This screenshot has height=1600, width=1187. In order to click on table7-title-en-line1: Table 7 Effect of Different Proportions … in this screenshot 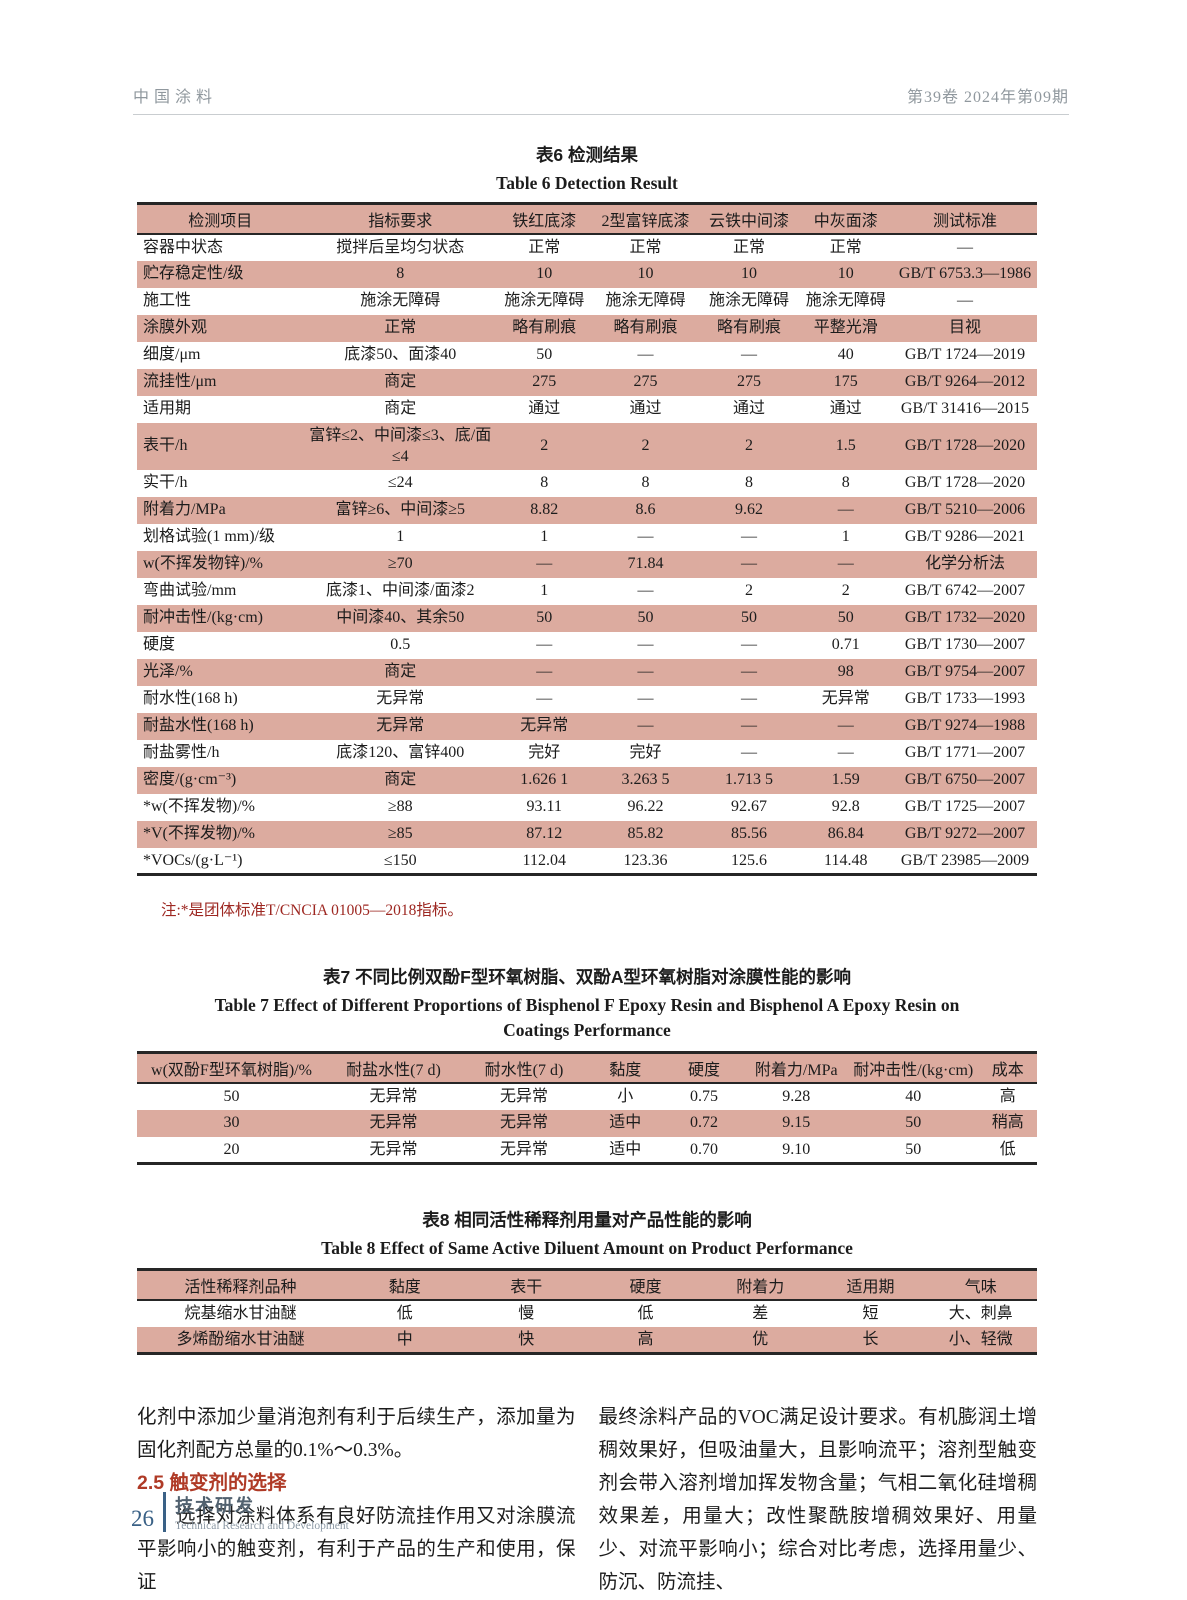, I will do `click(587, 1005)`.